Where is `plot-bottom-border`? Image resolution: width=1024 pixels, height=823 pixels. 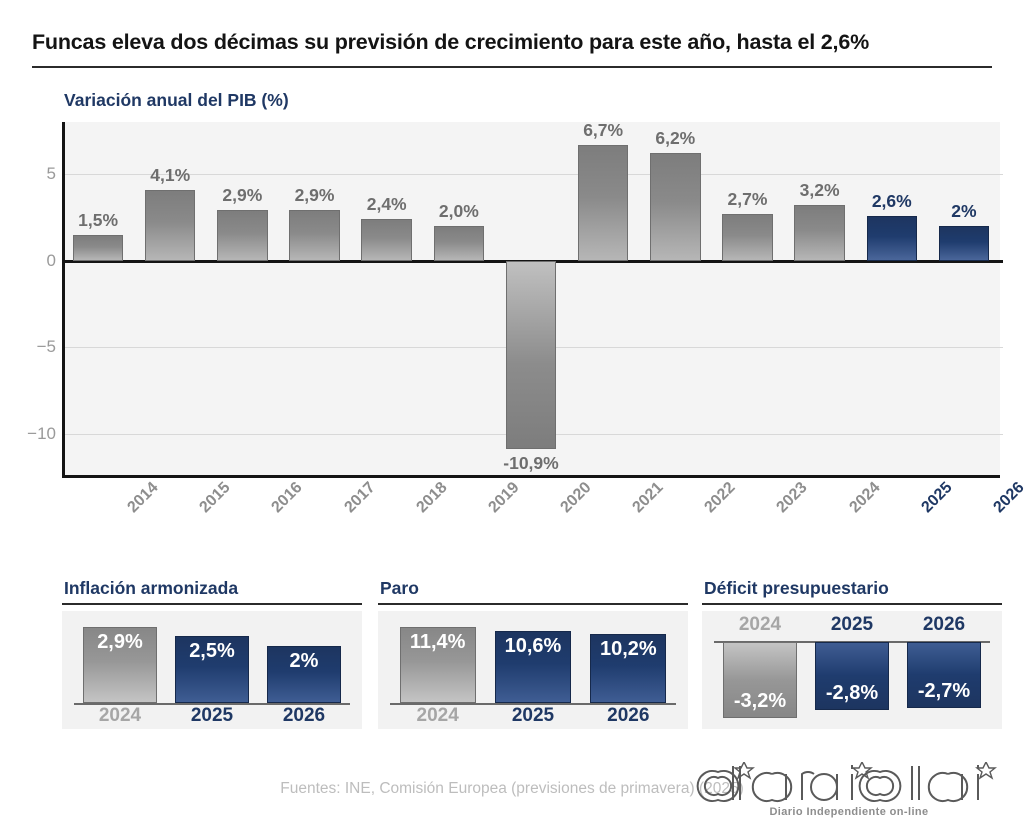
plot-bottom-border is located at coordinates (531, 476).